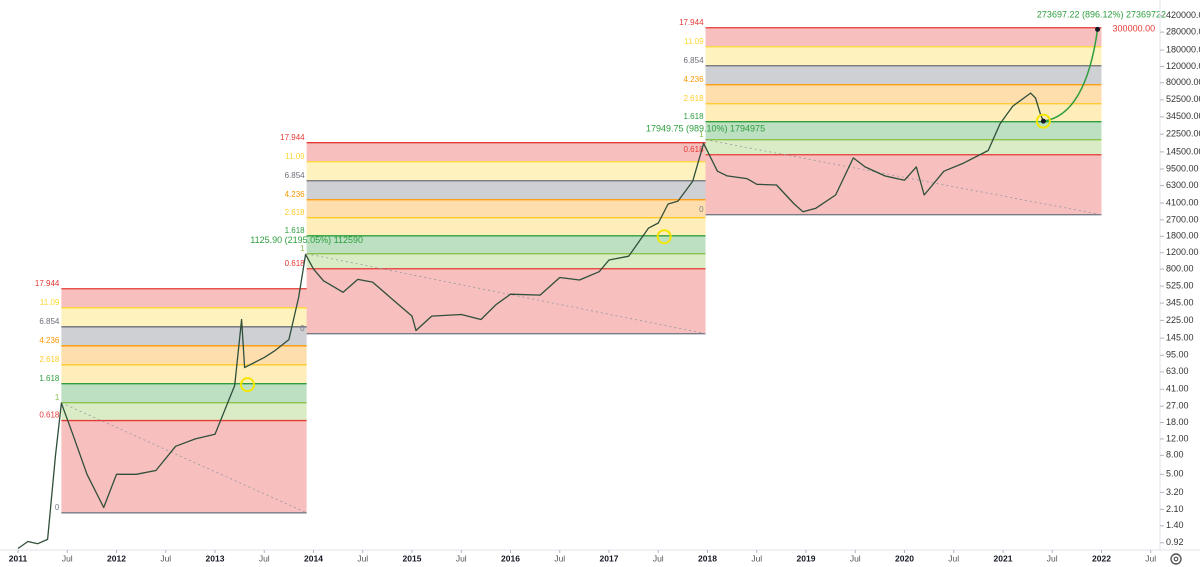 The height and width of the screenshot is (567, 1200). Describe the element at coordinates (1177, 355) in the screenshot. I see `y-tick-label: 95.00` at that location.